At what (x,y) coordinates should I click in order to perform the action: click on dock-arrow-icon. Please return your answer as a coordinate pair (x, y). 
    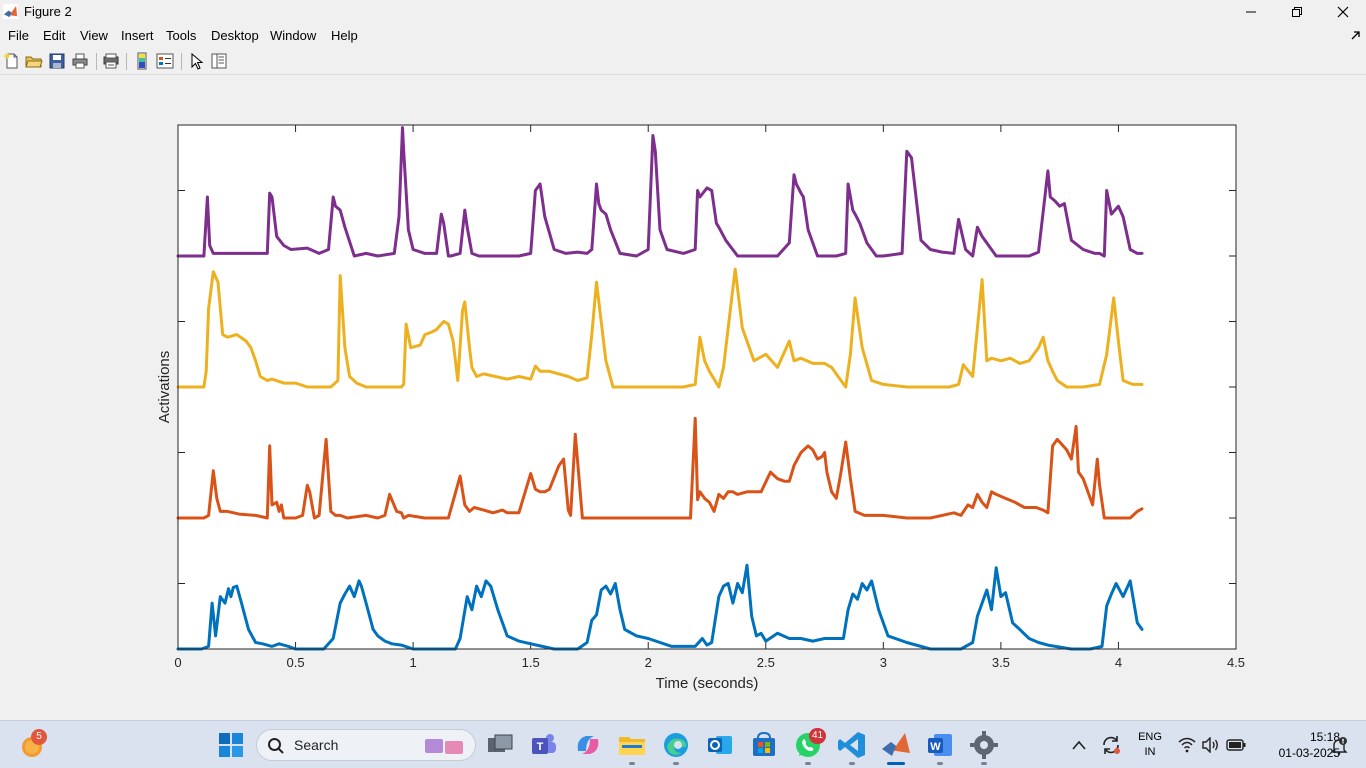
    Looking at the image, I should click on (1355, 35).